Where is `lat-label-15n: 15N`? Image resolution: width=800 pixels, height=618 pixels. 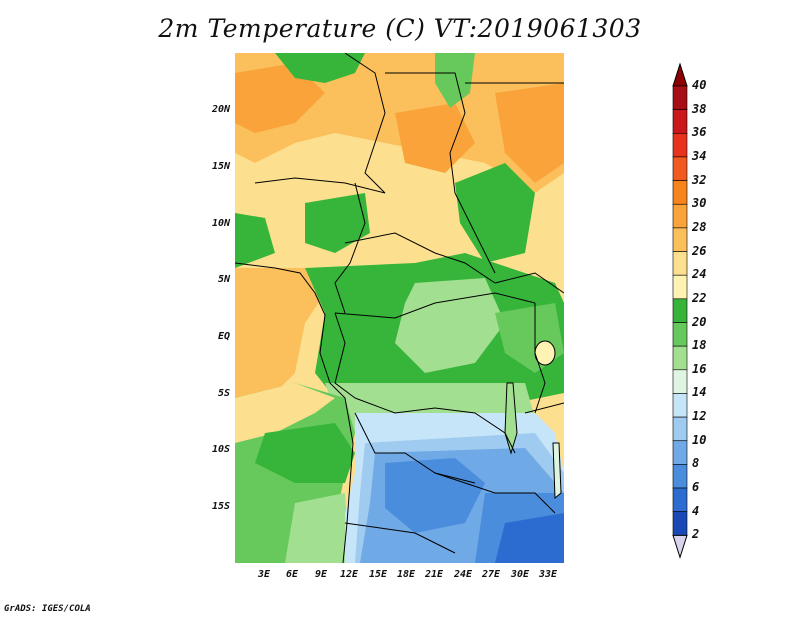
lat-label-15n: 15N is located at coordinates (220, 166).